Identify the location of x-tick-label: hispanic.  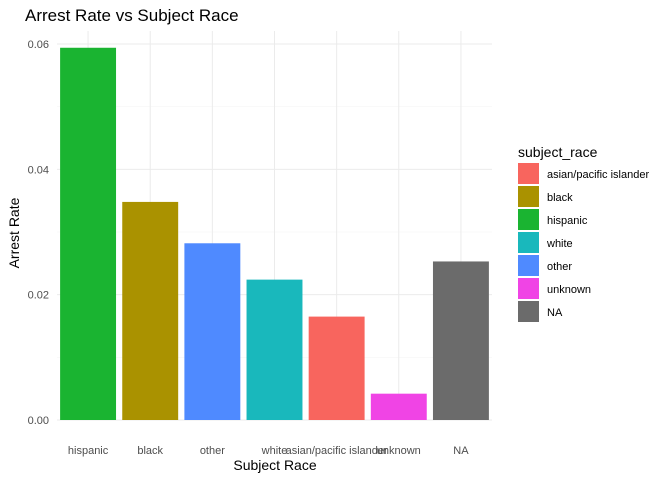
(88, 451).